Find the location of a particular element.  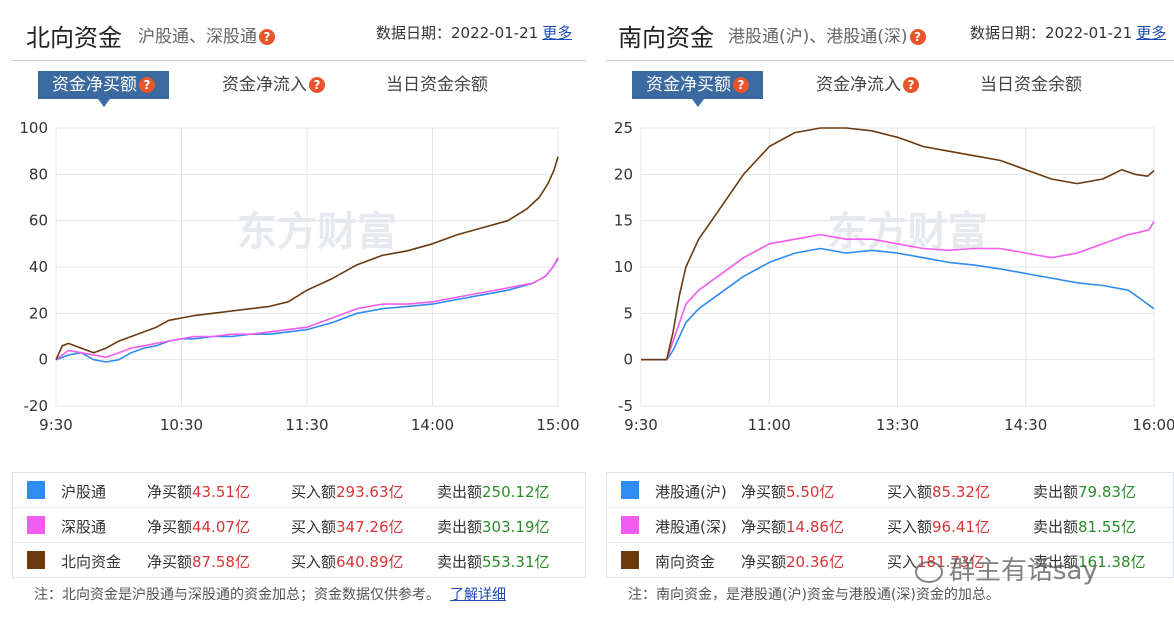

y-tick-label: 100 is located at coordinates (33, 128).